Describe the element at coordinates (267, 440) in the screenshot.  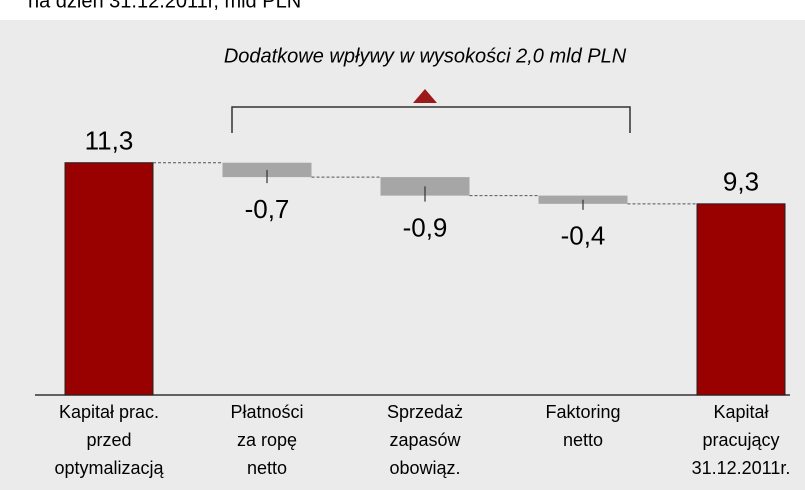
I see `x-tick-label: za ropę` at that location.